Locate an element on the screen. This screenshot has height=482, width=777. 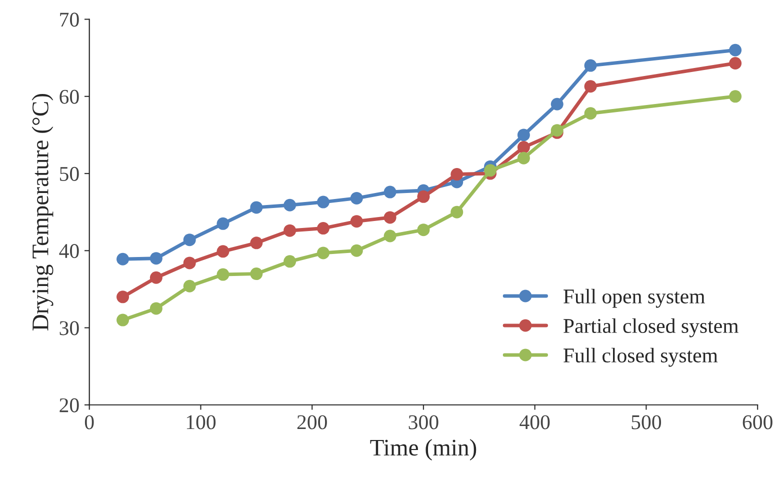
y-tick-label: 50 is located at coordinates (69, 173).